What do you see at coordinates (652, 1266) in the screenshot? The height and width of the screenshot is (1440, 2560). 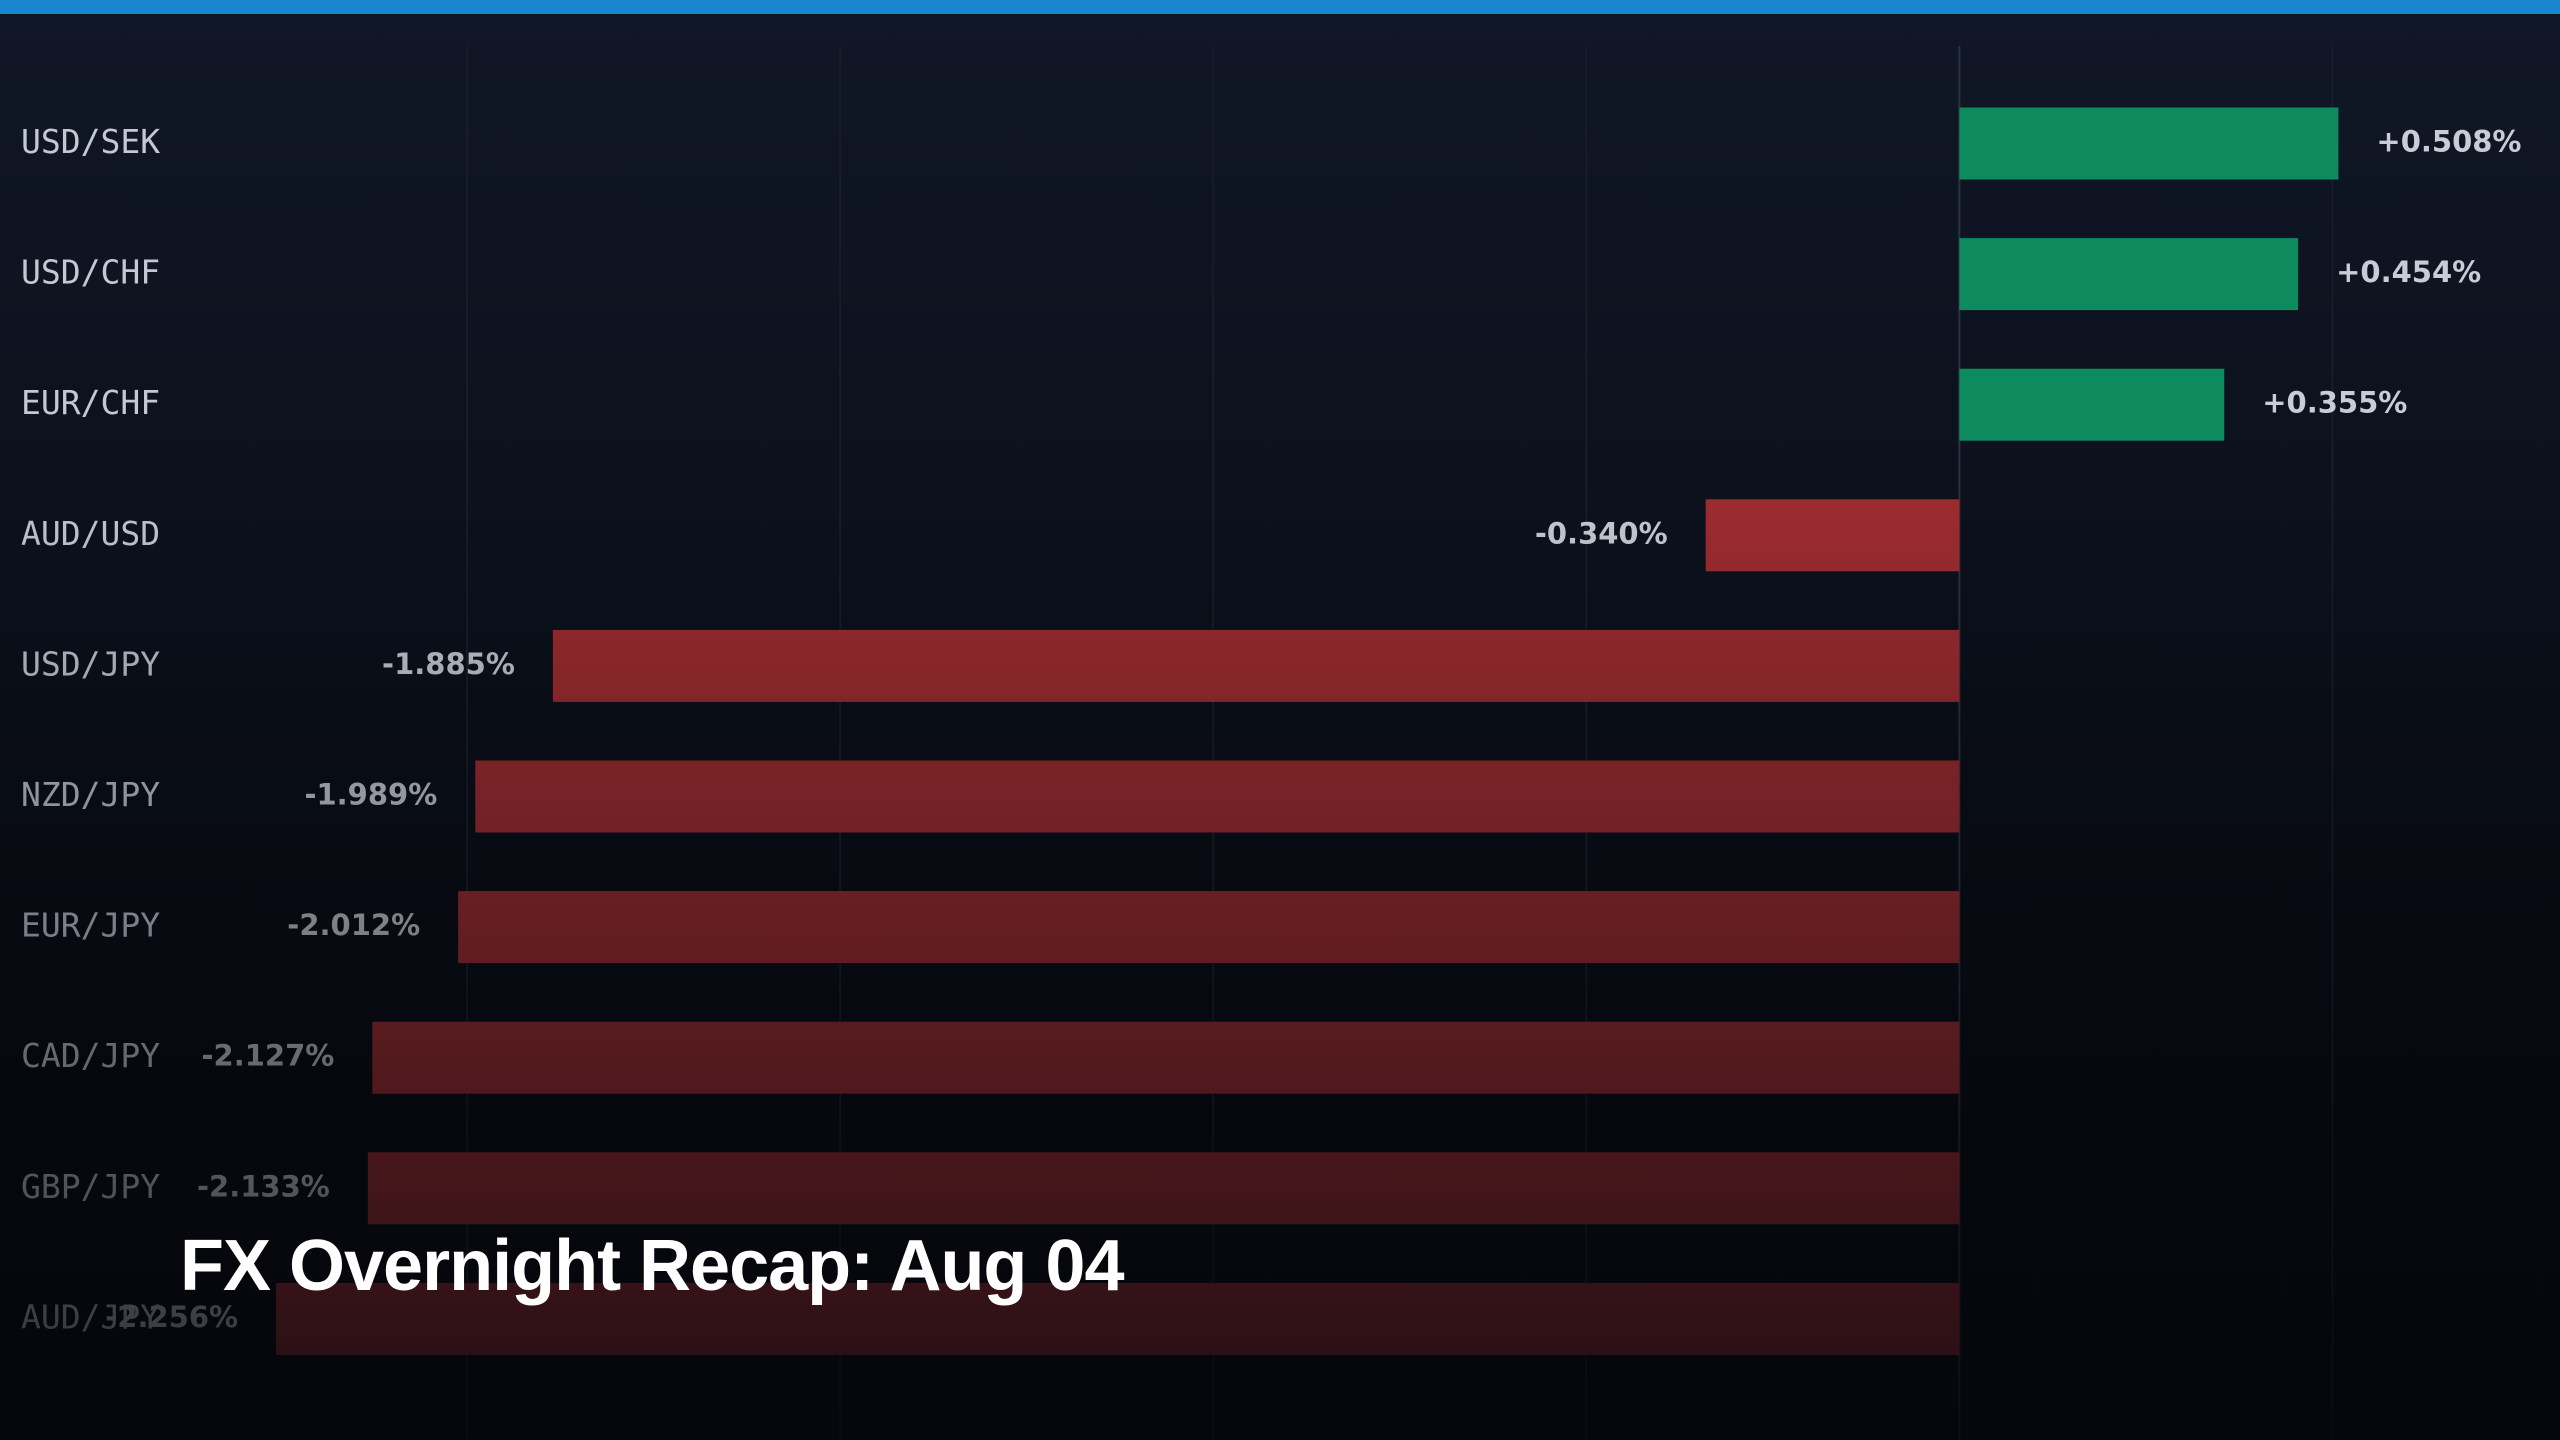 I see `chart-title: FX Overnight Recap: Aug 04` at bounding box center [652, 1266].